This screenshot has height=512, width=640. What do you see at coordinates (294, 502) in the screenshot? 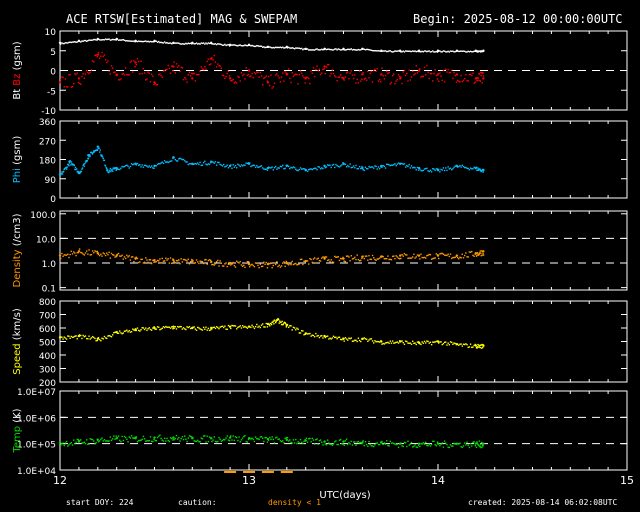
I see `density-caution: density < 1` at bounding box center [294, 502].